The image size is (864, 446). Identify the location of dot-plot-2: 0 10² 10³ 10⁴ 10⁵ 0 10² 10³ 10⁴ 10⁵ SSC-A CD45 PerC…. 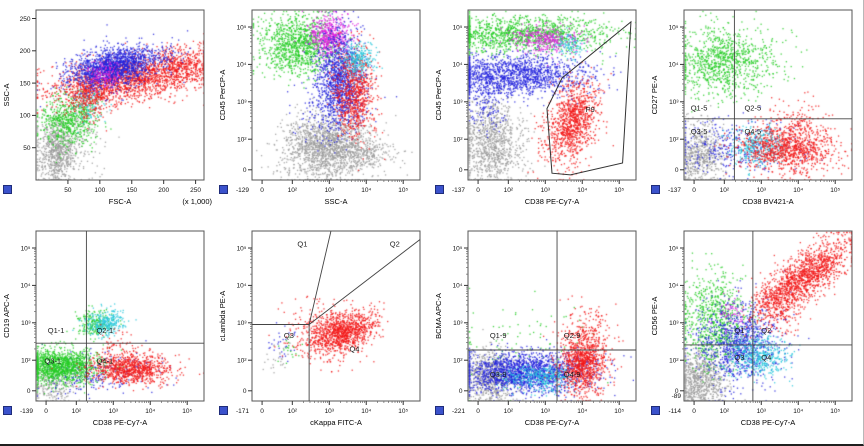
(324, 112).